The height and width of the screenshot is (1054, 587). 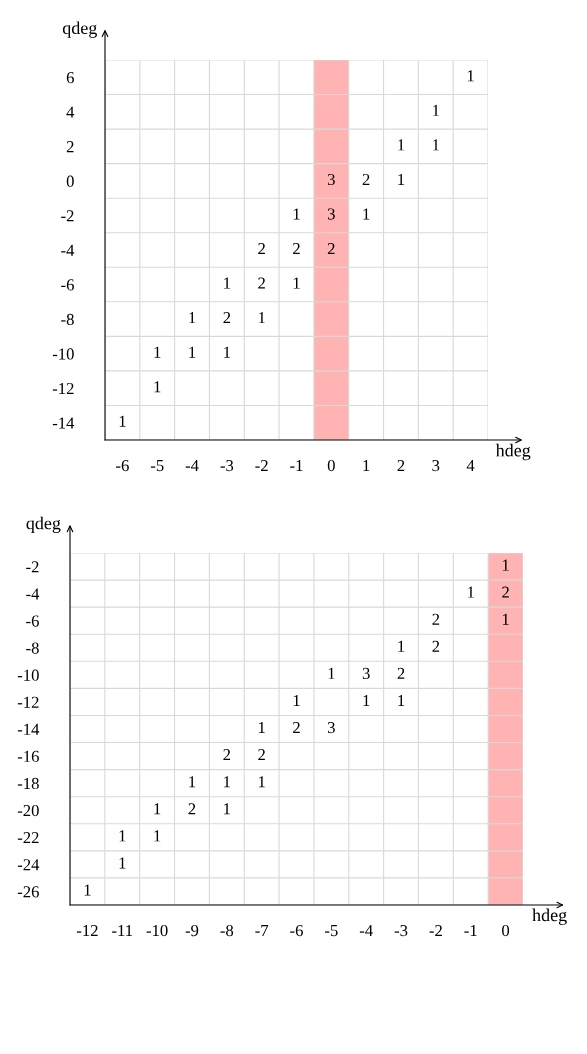 I want to click on x-tick-label: -8, so click(x=227, y=930).